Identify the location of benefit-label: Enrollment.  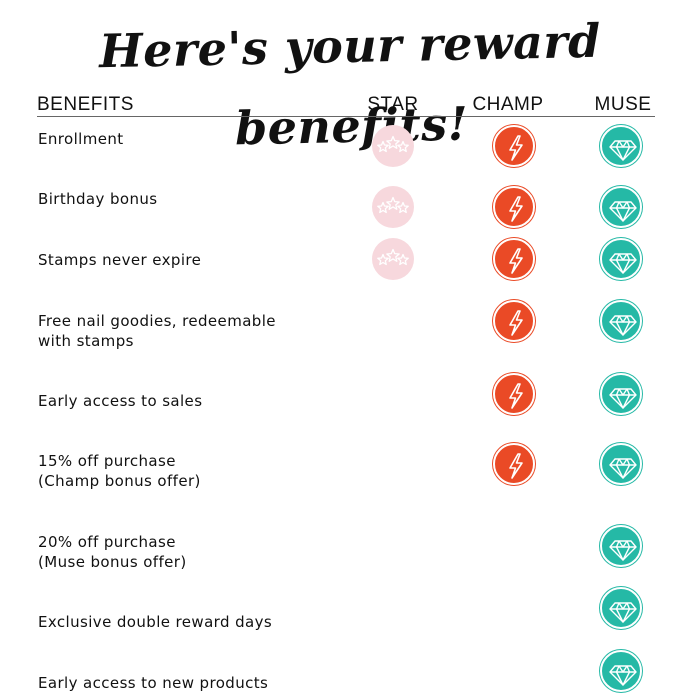
(81, 139).